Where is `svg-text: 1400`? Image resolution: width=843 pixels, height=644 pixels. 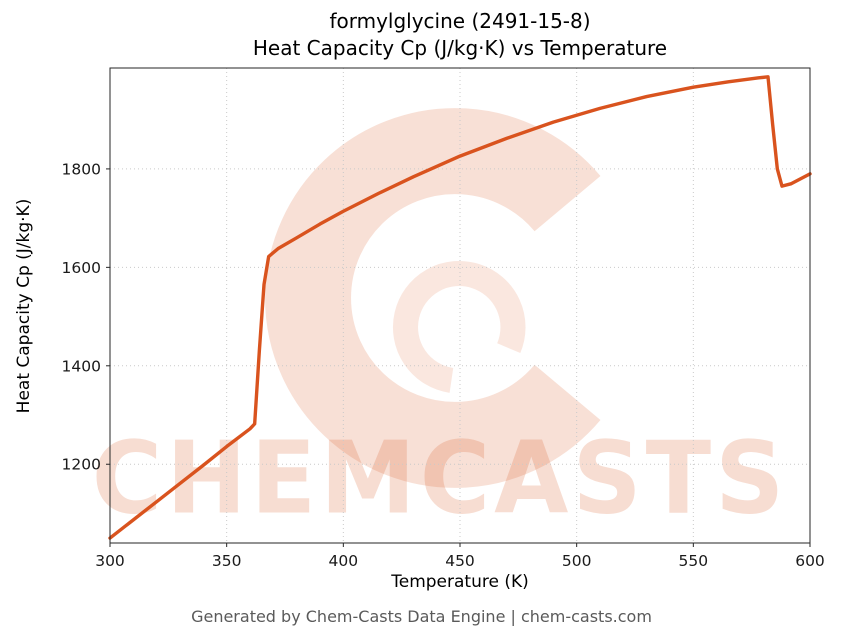
svg-text: 1400 is located at coordinates (81, 366).